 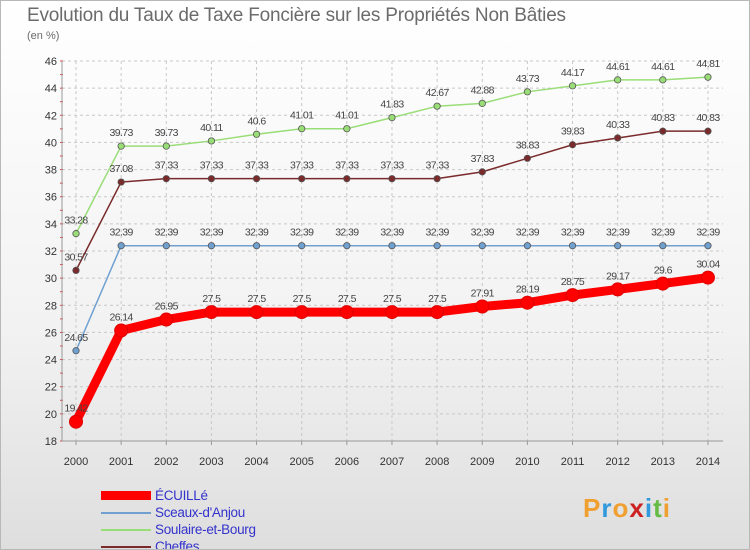 I want to click on data-label: 19.42, so click(x=76, y=409).